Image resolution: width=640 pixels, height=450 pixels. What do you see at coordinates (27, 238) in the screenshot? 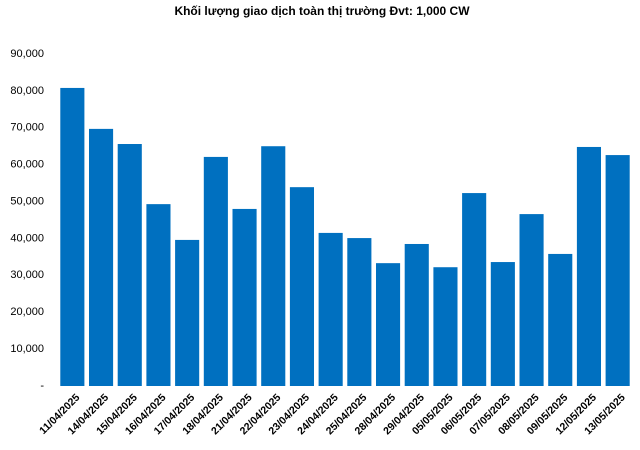
I see `y-tick-label: 40,000` at bounding box center [27, 238].